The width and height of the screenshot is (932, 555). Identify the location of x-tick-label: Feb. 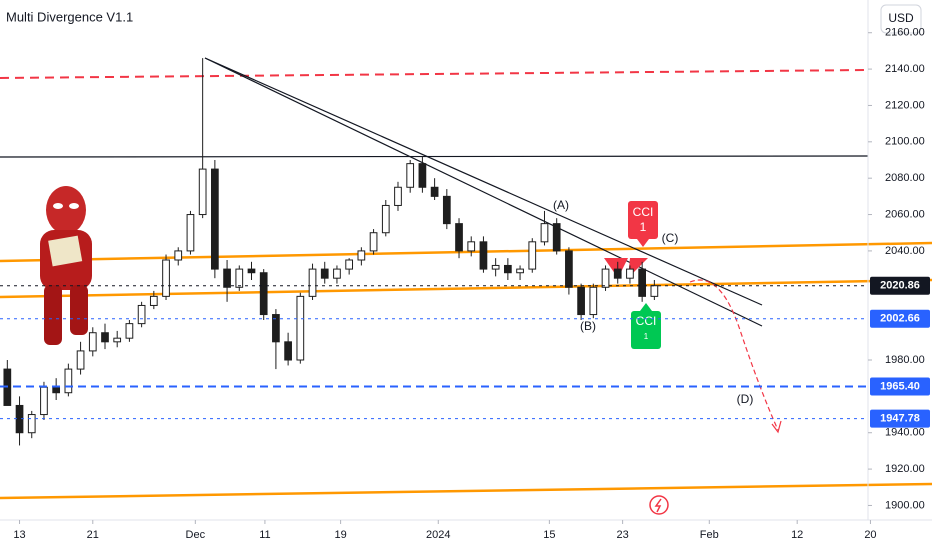
(709, 535).